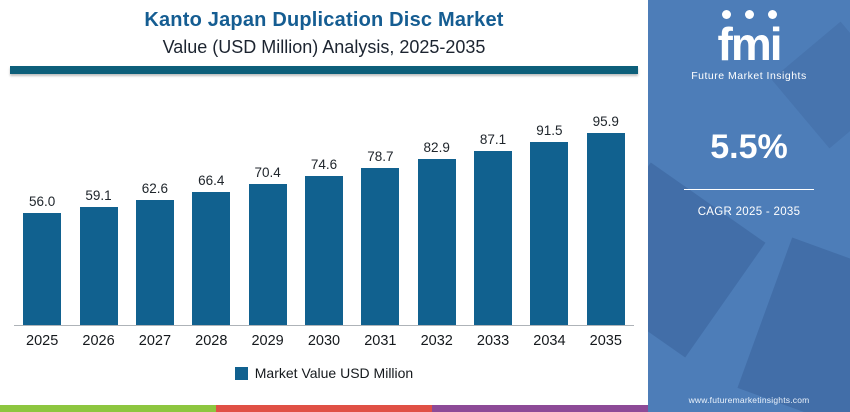  I want to click on bar-group-2034: 91.5, so click(549, 224).